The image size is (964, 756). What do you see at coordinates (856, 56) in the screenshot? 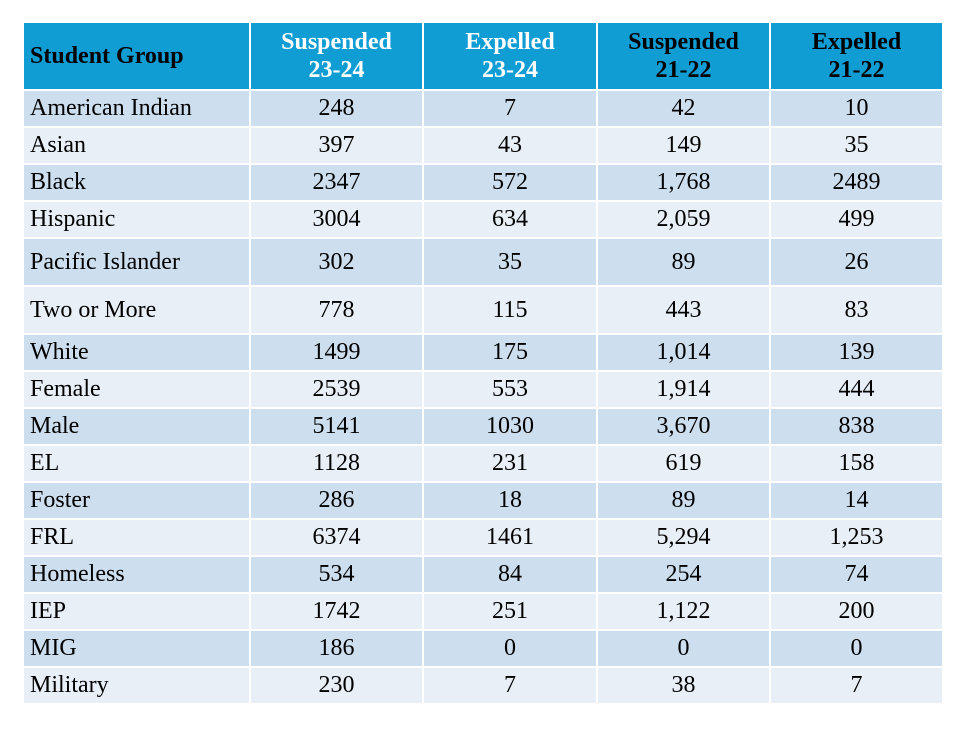
I see `header-expelled-21-22: Expelled 21-22` at bounding box center [856, 56].